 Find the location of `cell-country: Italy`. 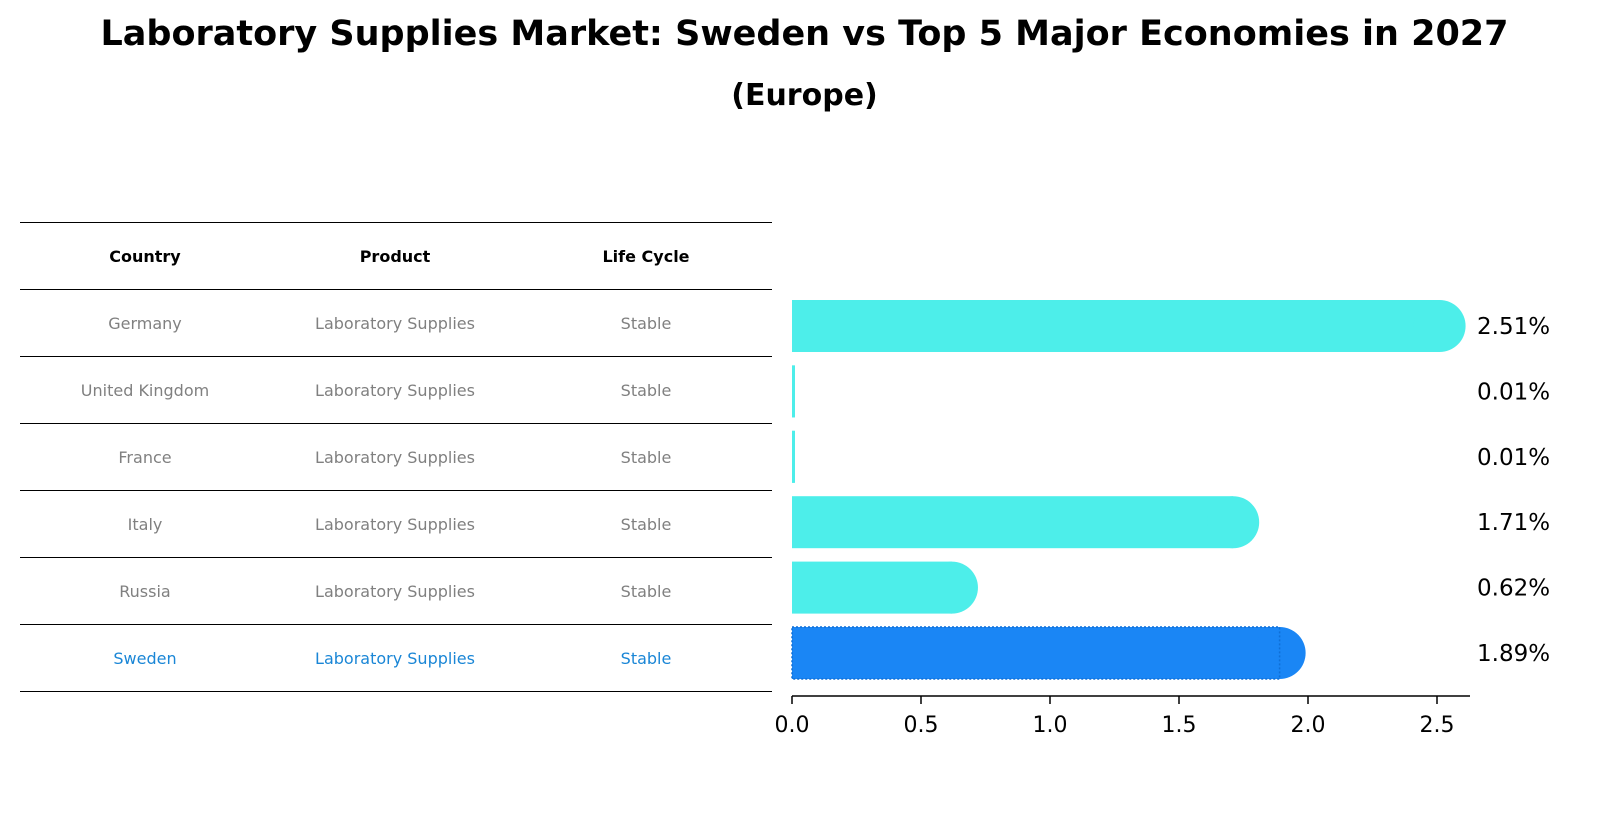

cell-country: Italy is located at coordinates (145, 524).